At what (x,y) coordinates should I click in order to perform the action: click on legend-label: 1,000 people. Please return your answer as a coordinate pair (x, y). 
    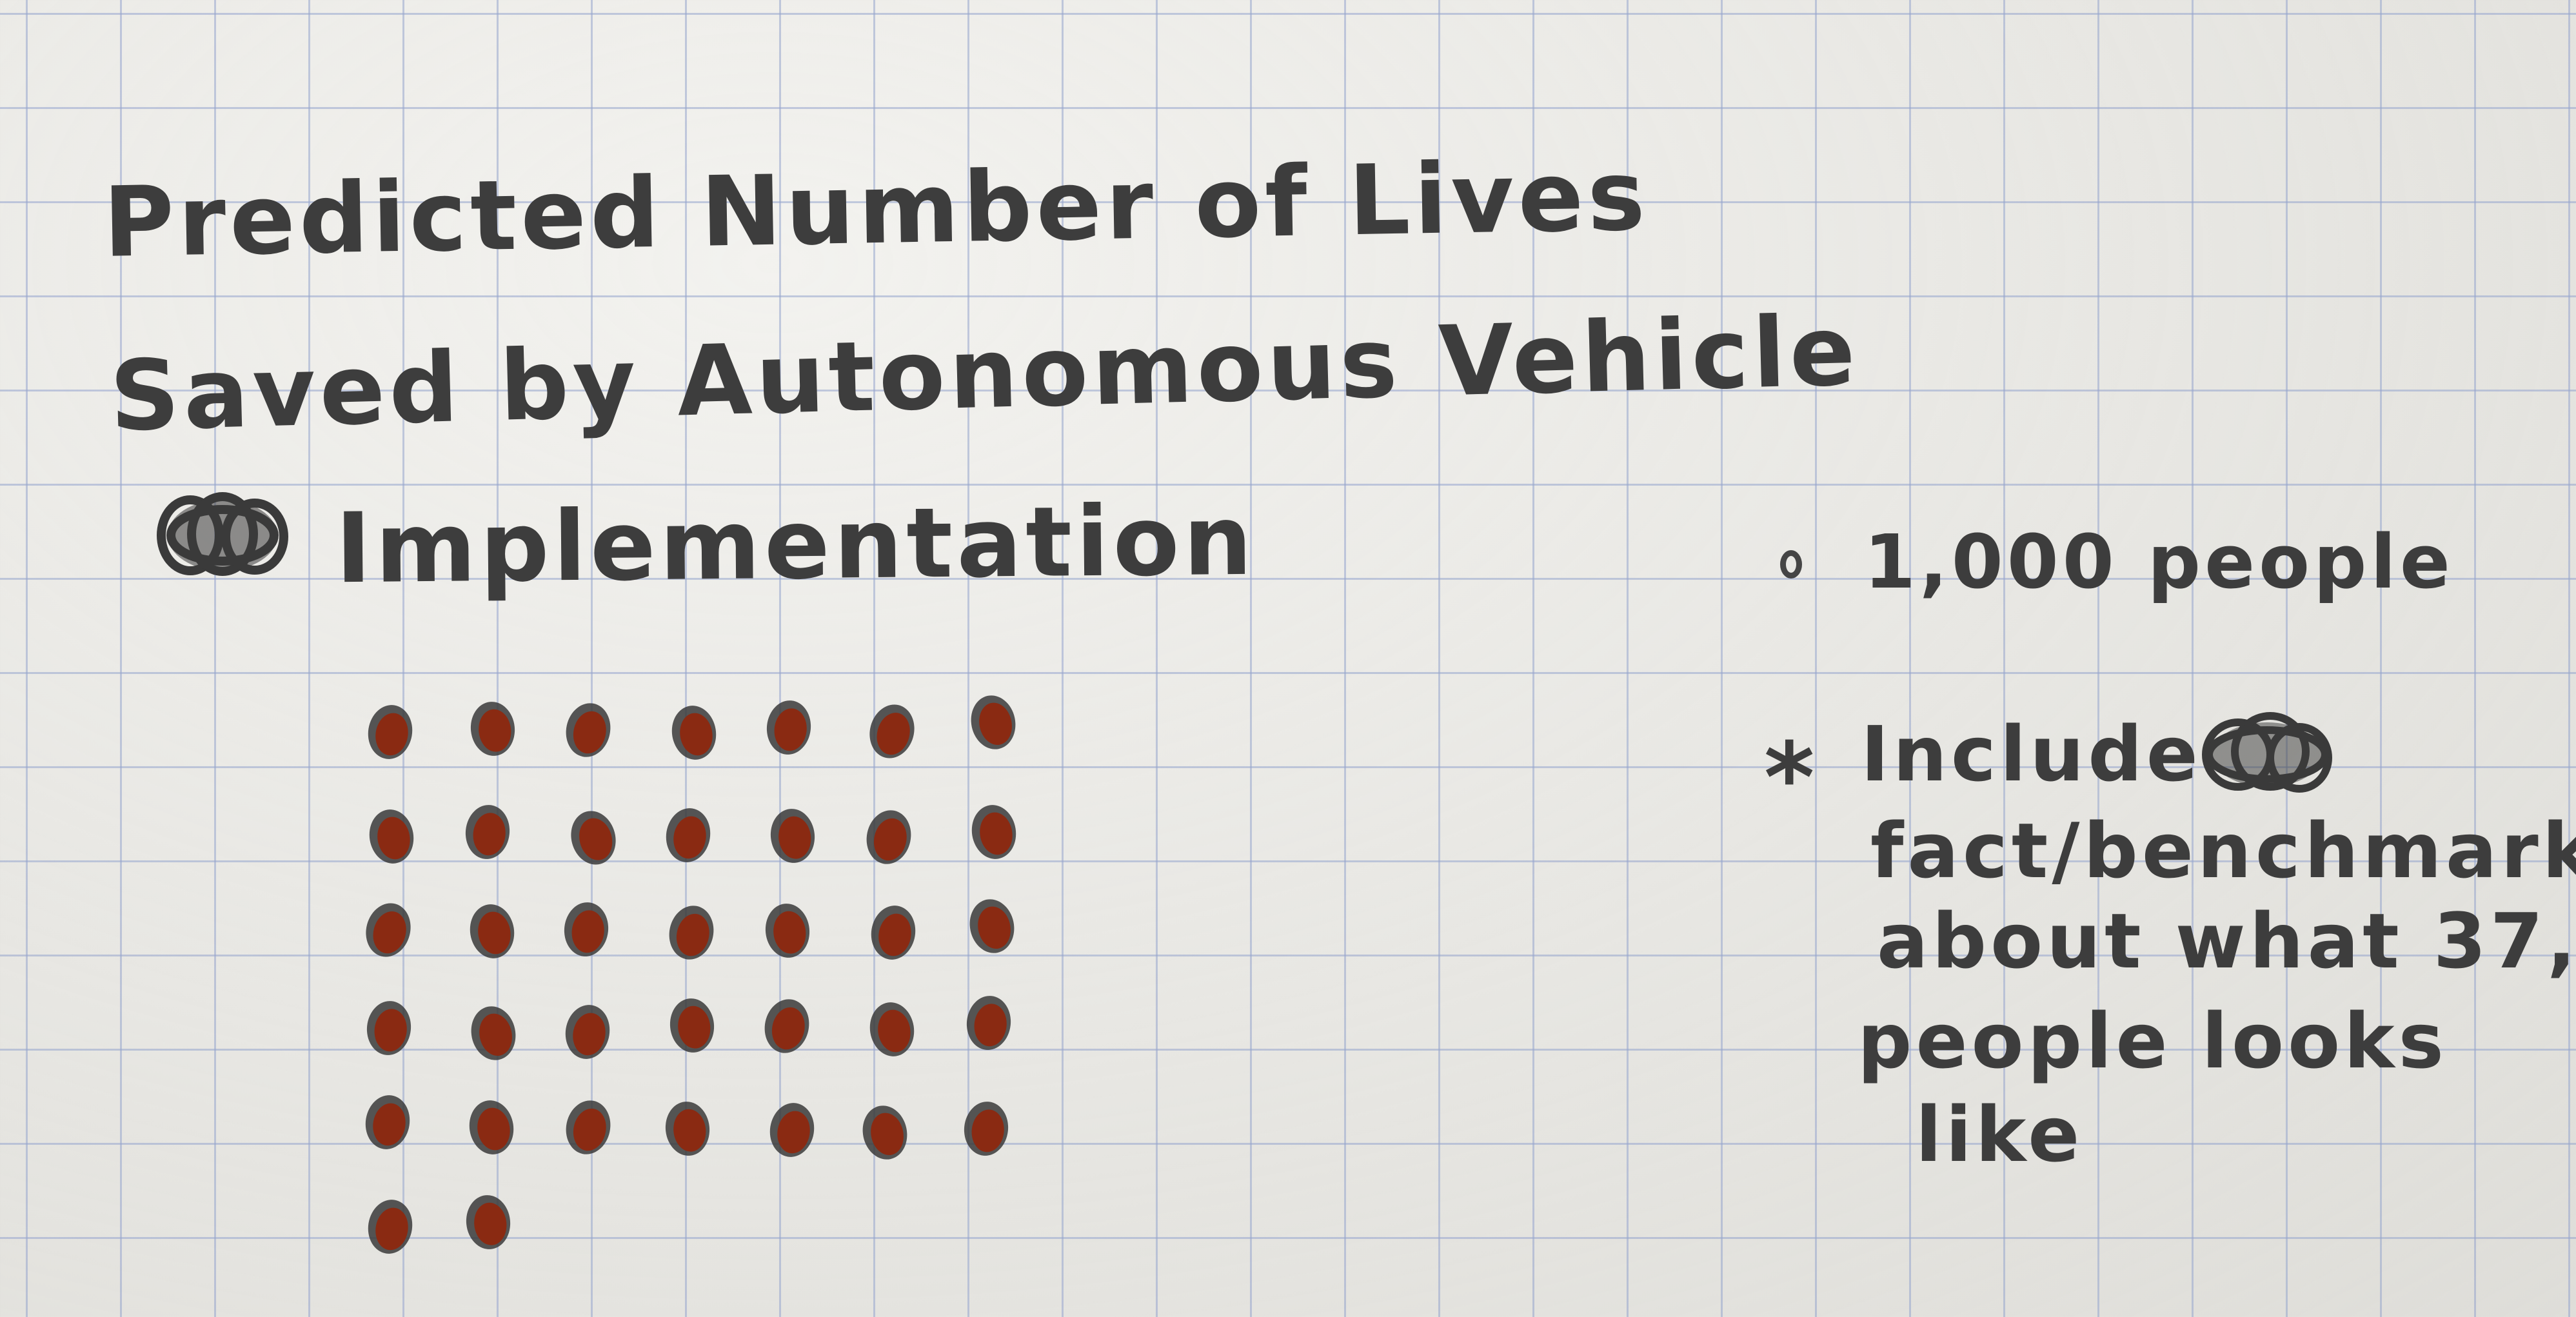
    Looking at the image, I should click on (2159, 562).